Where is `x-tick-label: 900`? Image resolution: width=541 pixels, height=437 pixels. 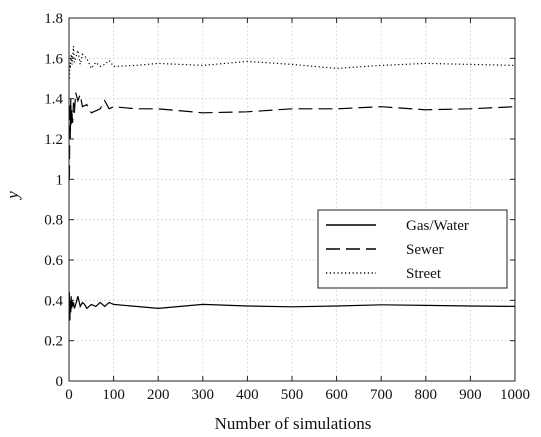 x-tick-label: 900 is located at coordinates (470, 395).